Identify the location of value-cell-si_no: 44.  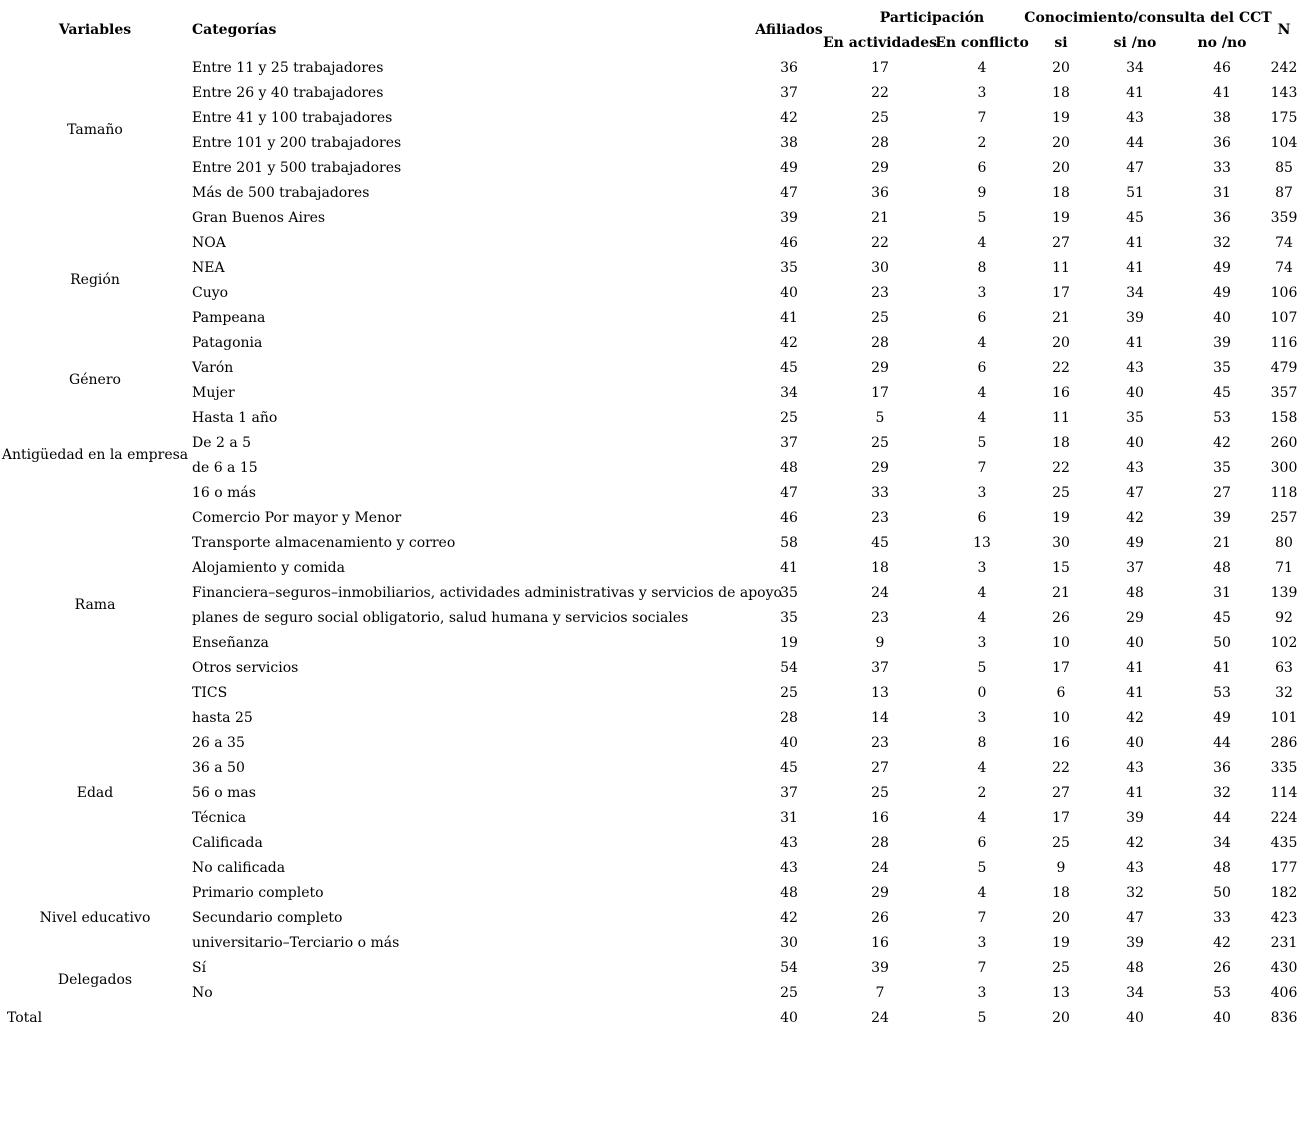
(1135, 142).